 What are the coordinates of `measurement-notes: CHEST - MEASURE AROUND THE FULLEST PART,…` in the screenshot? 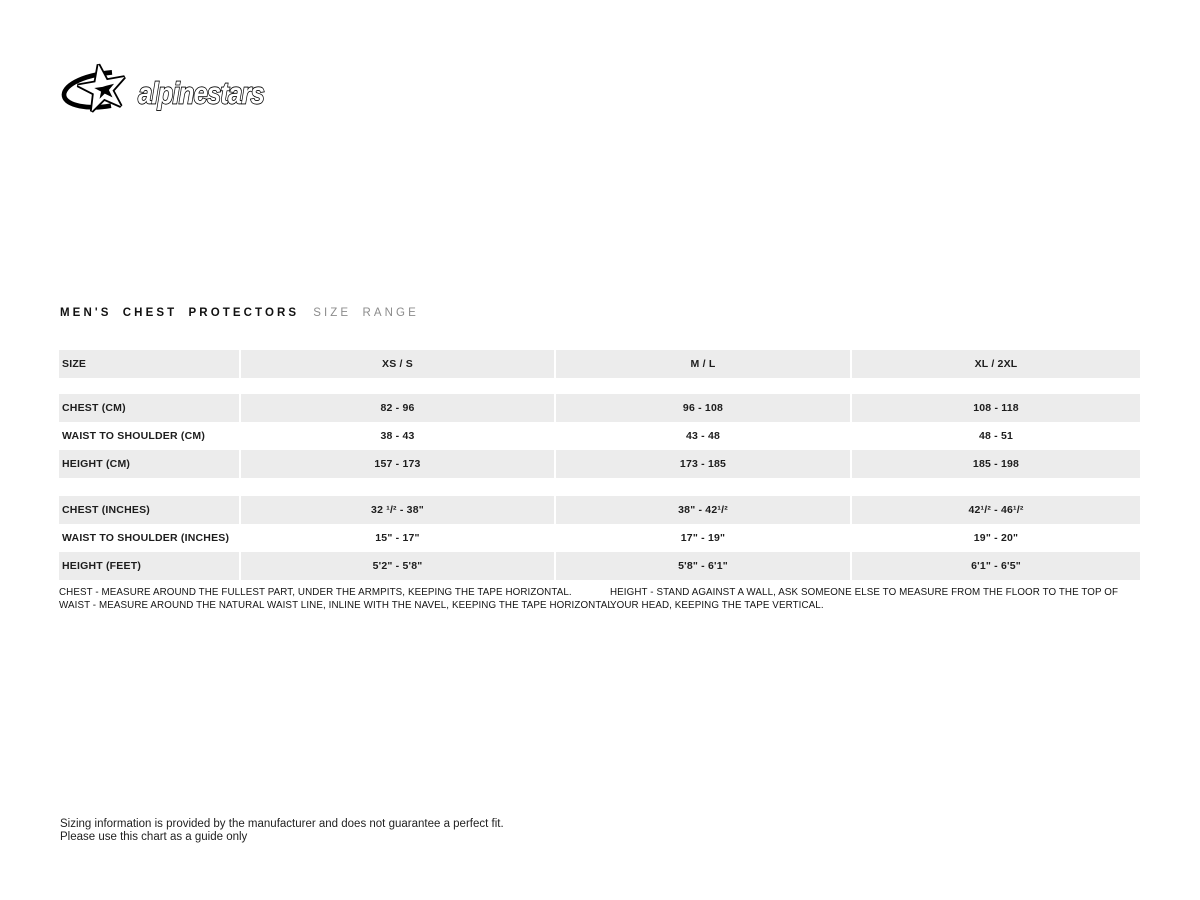 It's located at (599, 599).